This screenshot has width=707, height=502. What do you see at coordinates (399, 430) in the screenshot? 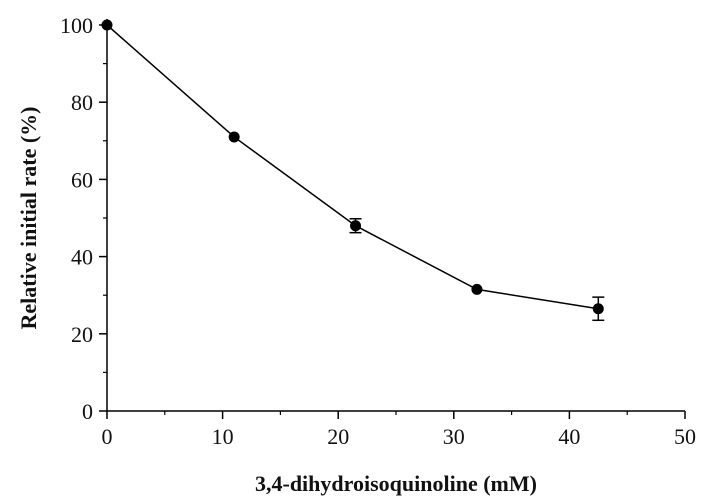
I see `x-axis-ticks: 0 10 20 30 40 50` at bounding box center [399, 430].